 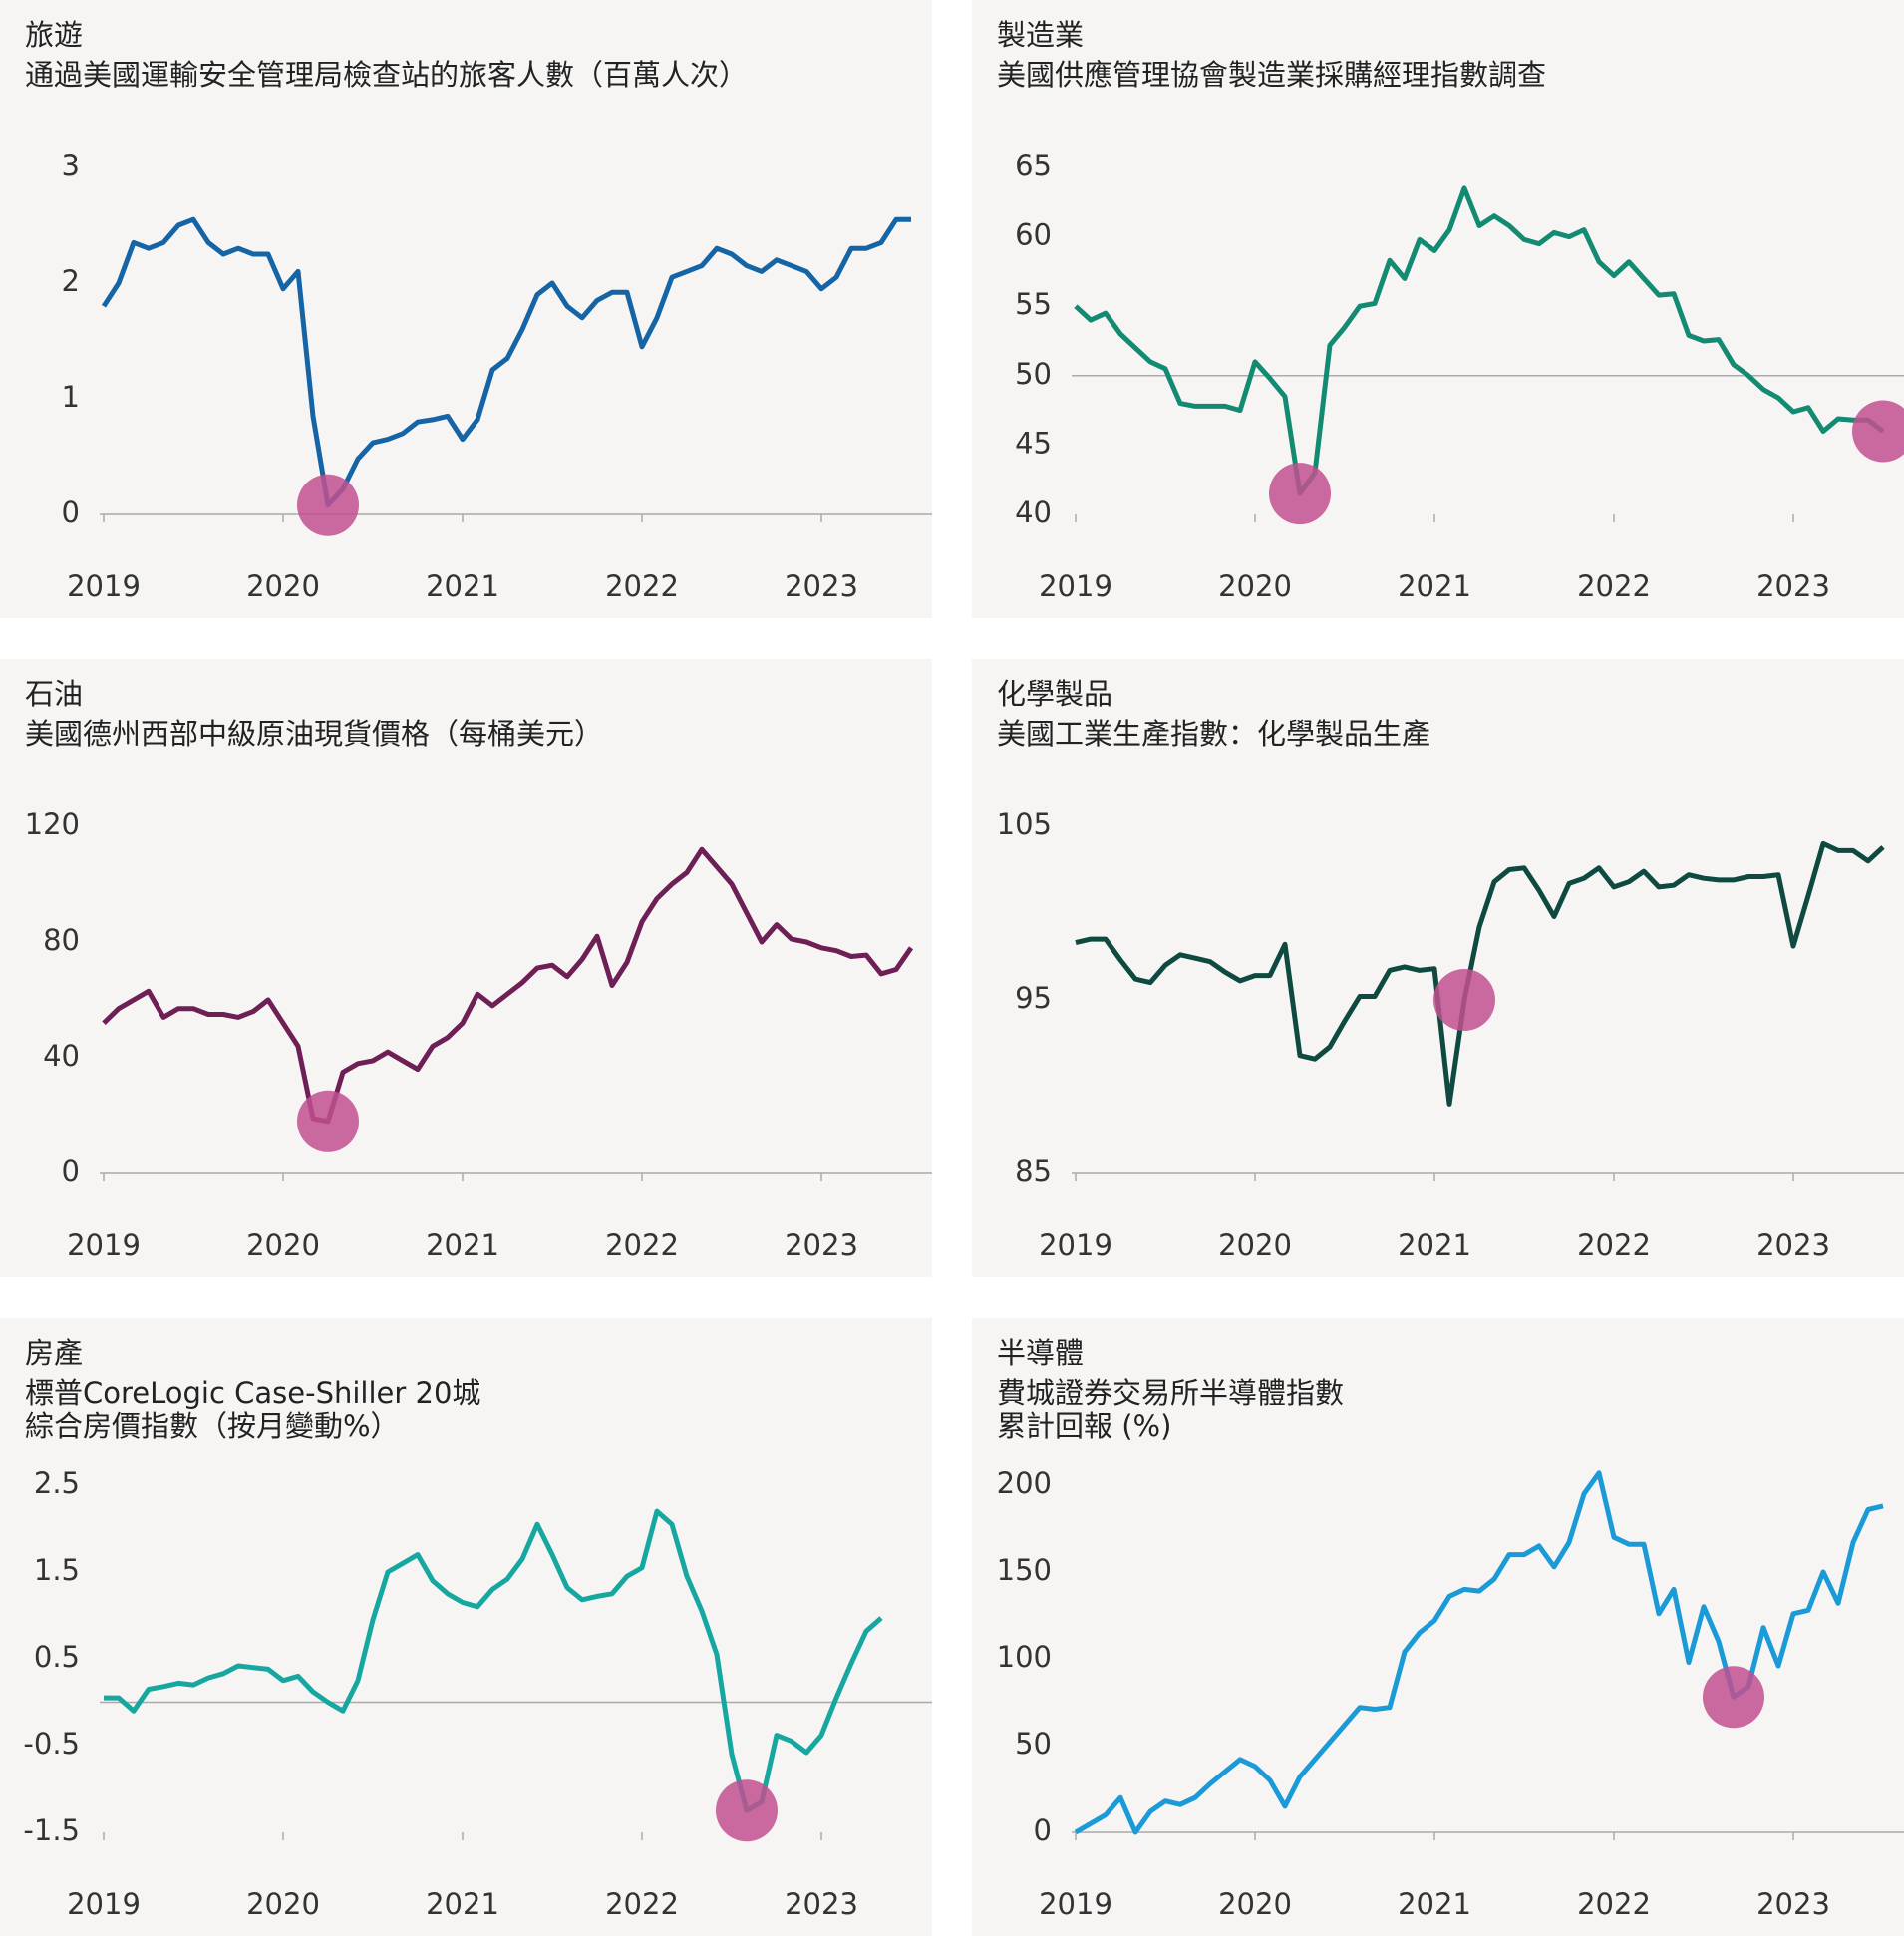 I want to click on chart-subtitle: 綜合房價指數（按月變動%）, so click(x=212, y=1426).